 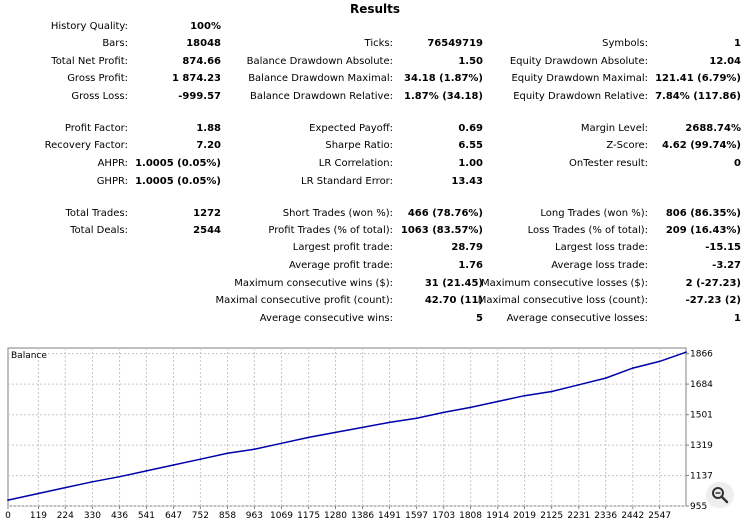 I want to click on stat-label: Recovery Factor:, so click(x=86, y=145).